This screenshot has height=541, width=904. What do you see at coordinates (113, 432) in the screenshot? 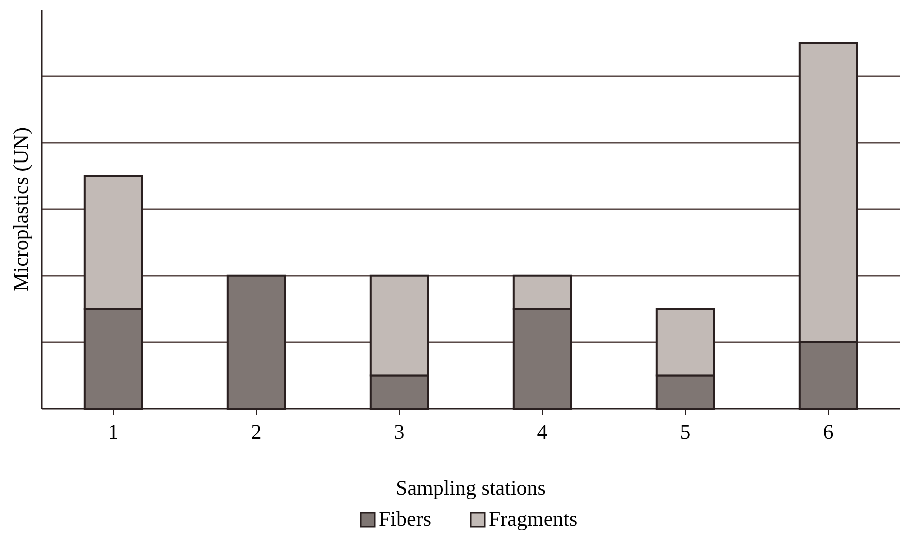
I see `x-tick-label: 1` at bounding box center [113, 432].